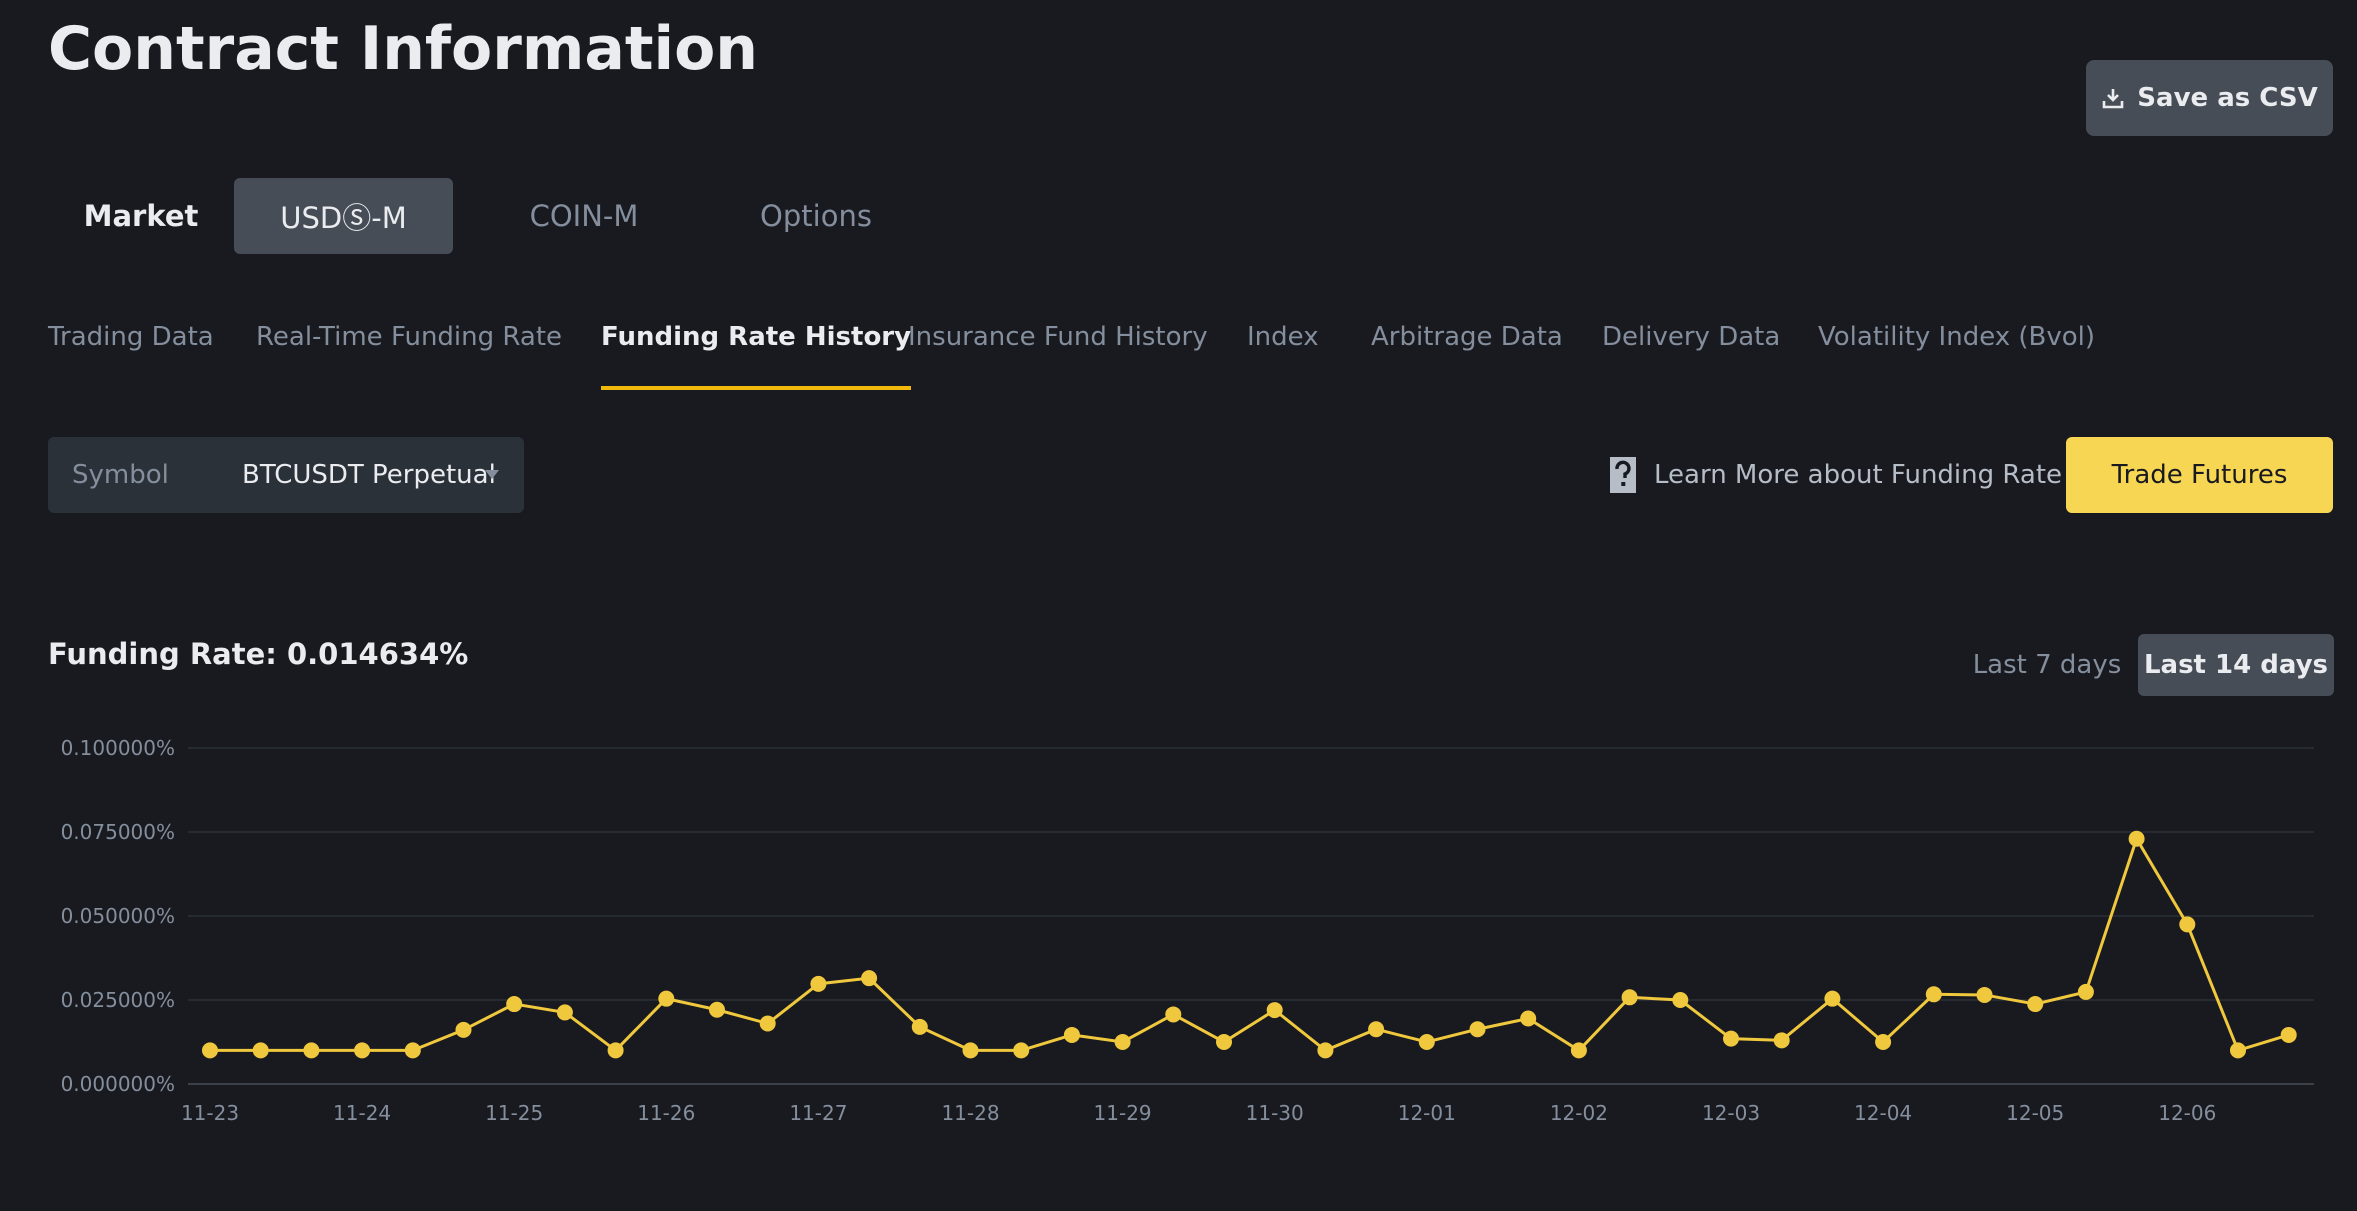 The width and height of the screenshot is (2357, 1211). I want to click on y-tick-label: 0.075000%, so click(118, 832).